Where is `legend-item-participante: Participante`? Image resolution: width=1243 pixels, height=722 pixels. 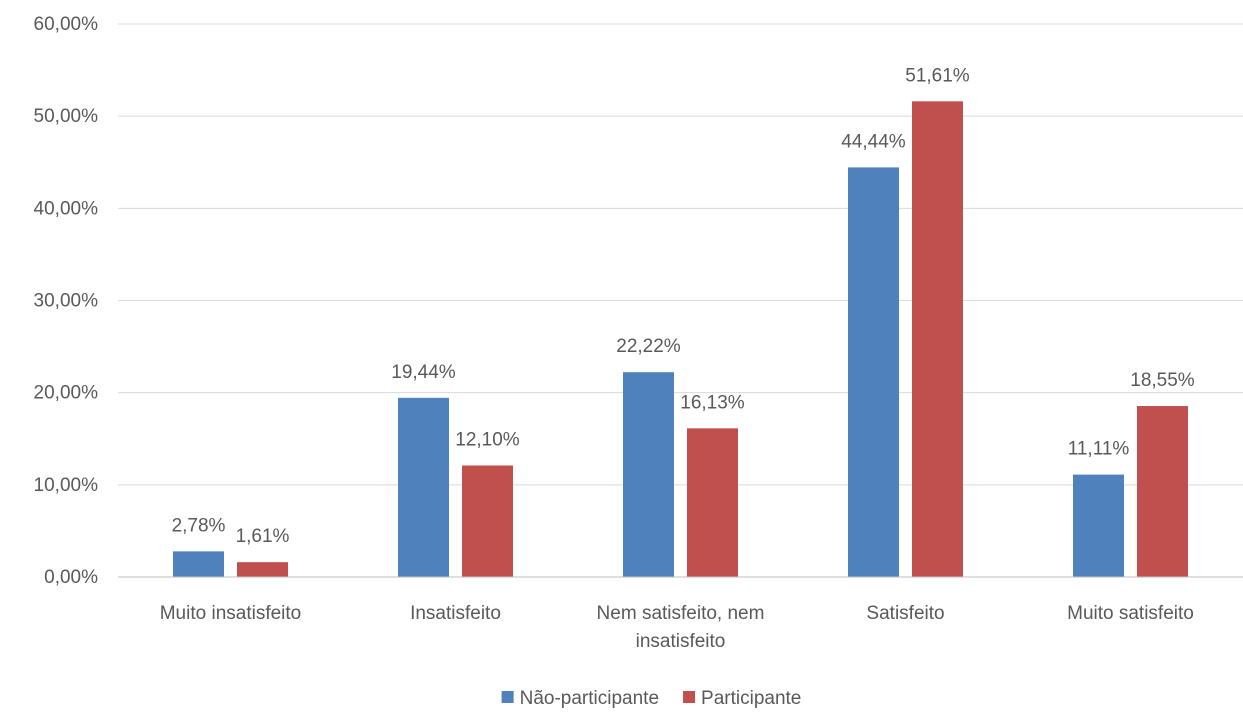 legend-item-participante: Participante is located at coordinates (742, 698).